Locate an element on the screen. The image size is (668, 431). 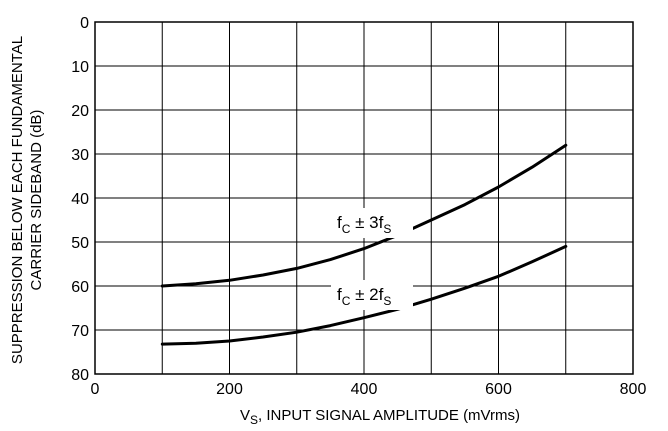
series-labels: fC ± 3fS fC ± 2fS is located at coordinates (372, 259).